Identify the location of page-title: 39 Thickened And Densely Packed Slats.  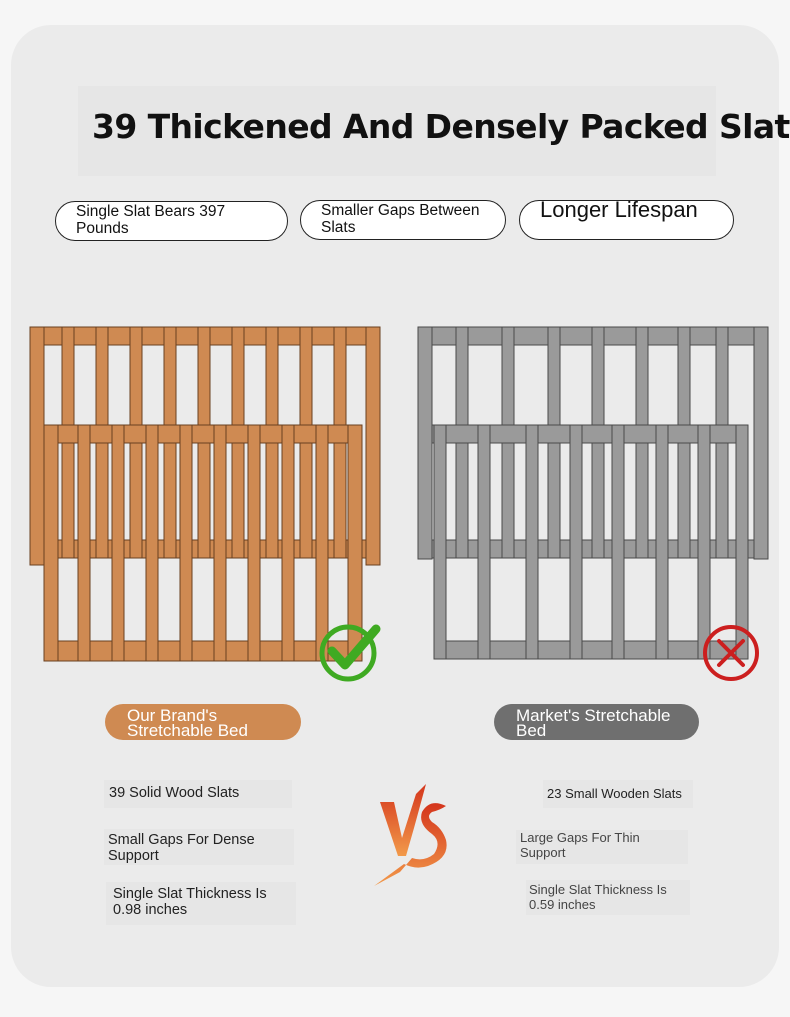
(441, 126).